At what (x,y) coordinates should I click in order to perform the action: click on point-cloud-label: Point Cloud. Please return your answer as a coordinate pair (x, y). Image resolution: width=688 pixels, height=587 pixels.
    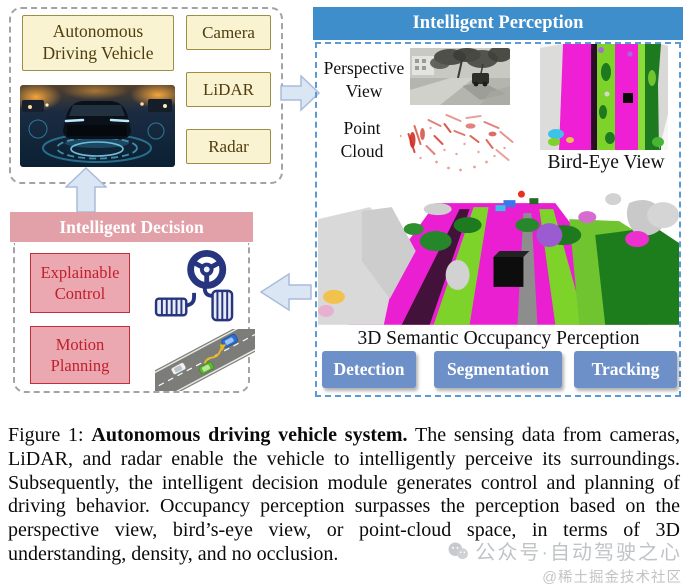
    Looking at the image, I should click on (362, 139).